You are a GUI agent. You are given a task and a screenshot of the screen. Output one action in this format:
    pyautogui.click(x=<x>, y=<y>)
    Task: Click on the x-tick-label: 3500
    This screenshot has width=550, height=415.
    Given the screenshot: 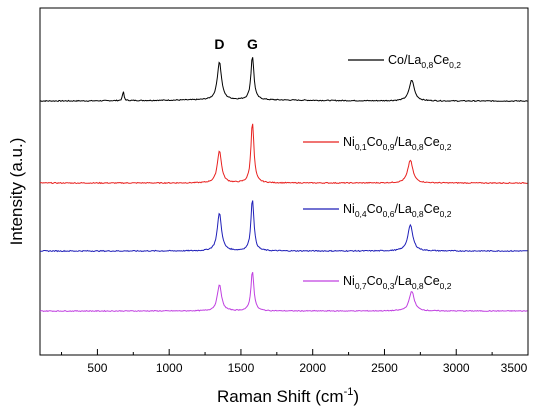 What is the action you would take?
    pyautogui.click(x=514, y=368)
    